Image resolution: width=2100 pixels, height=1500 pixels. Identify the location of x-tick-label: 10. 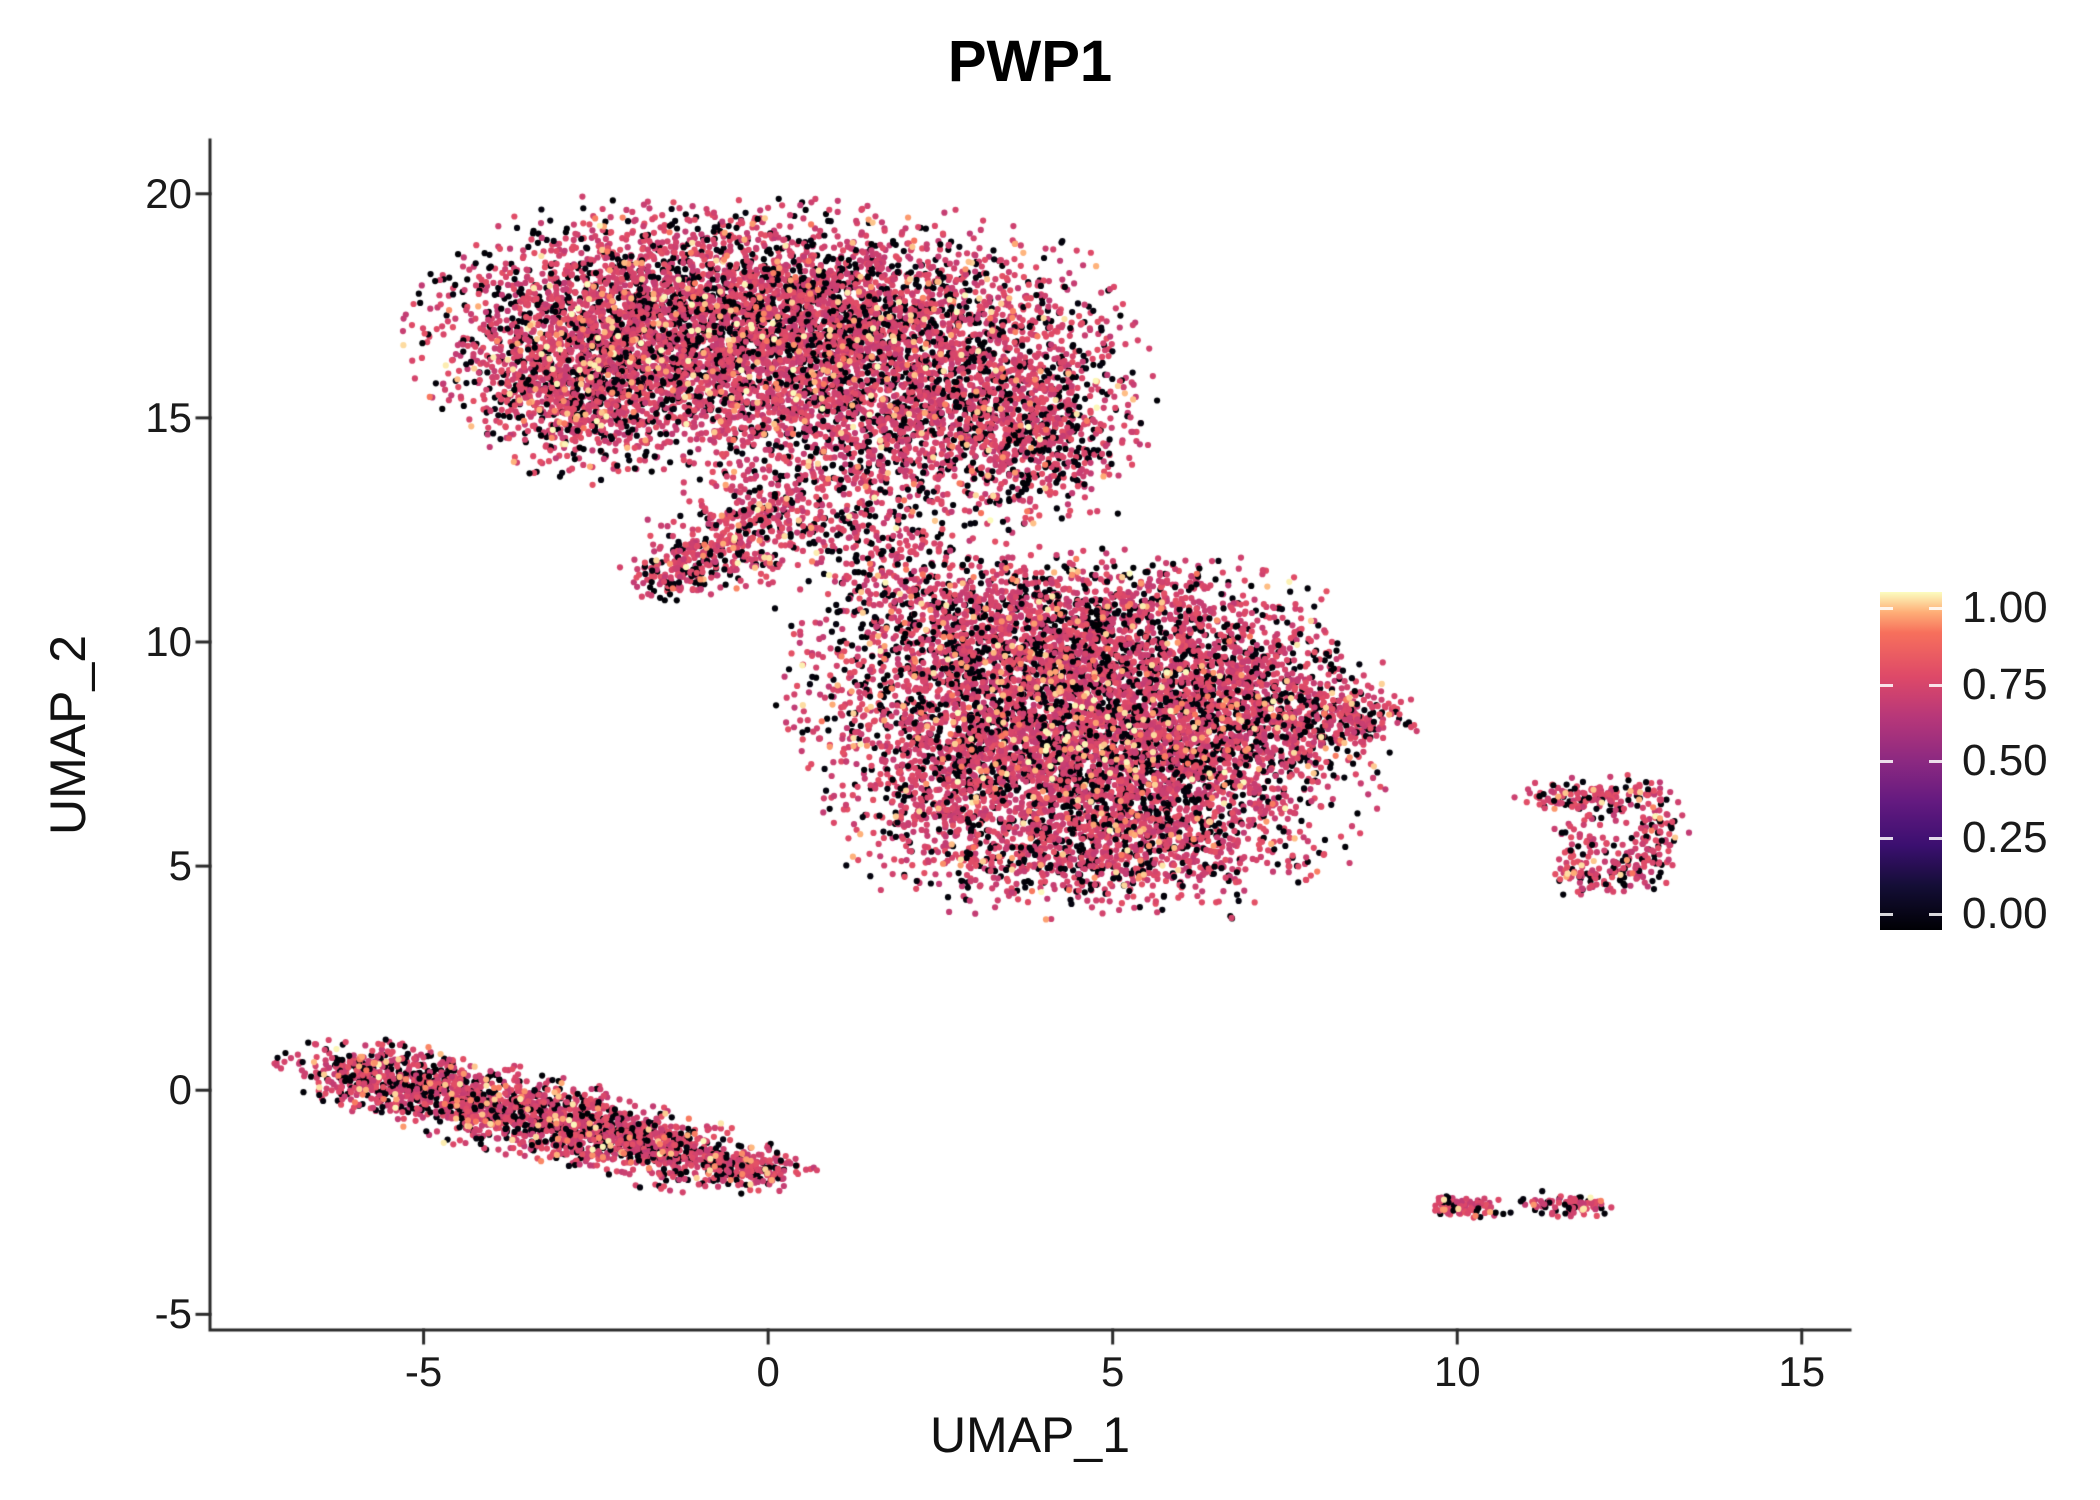
(1457, 1371).